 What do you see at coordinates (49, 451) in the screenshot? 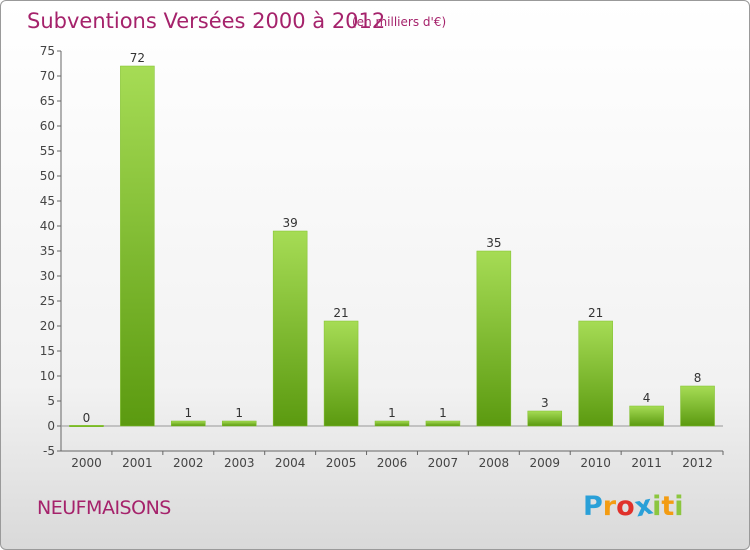
I see `y-tick-label: -5` at bounding box center [49, 451].